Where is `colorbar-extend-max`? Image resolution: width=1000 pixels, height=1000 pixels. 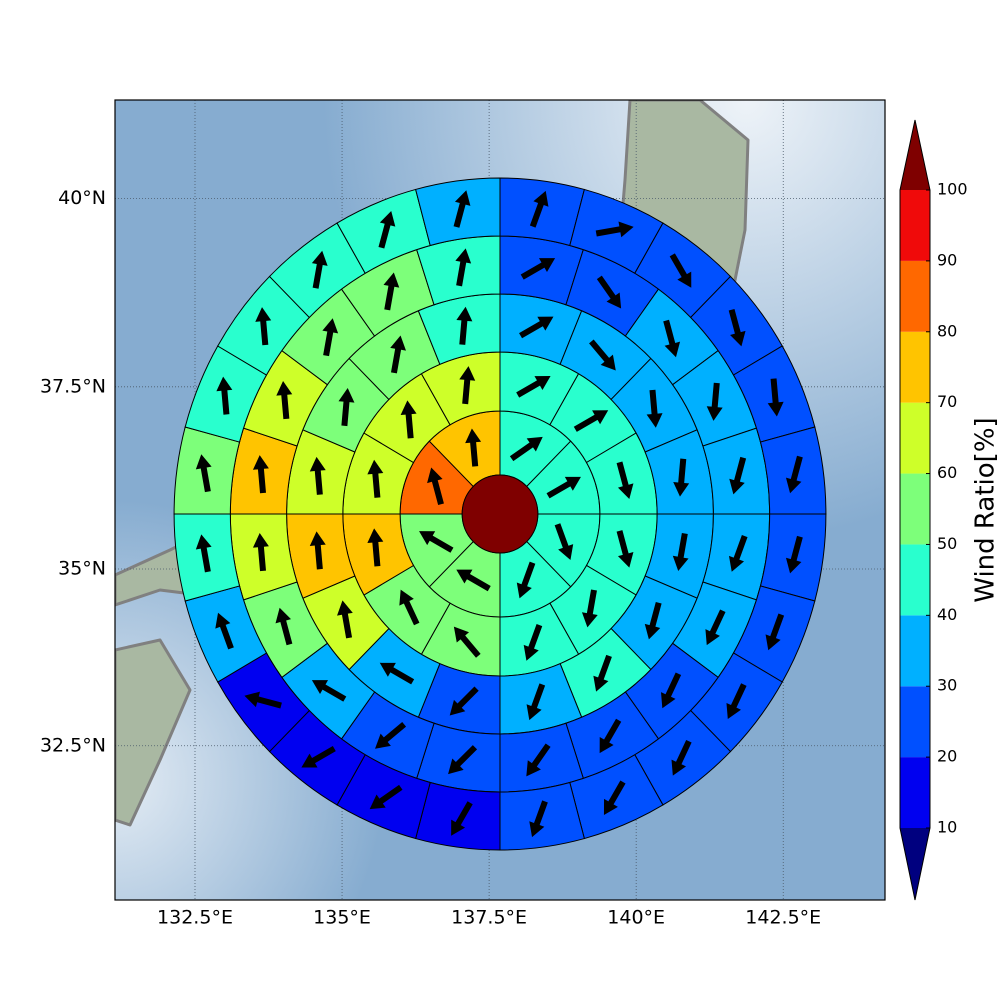
colorbar-extend-max is located at coordinates (915, 155).